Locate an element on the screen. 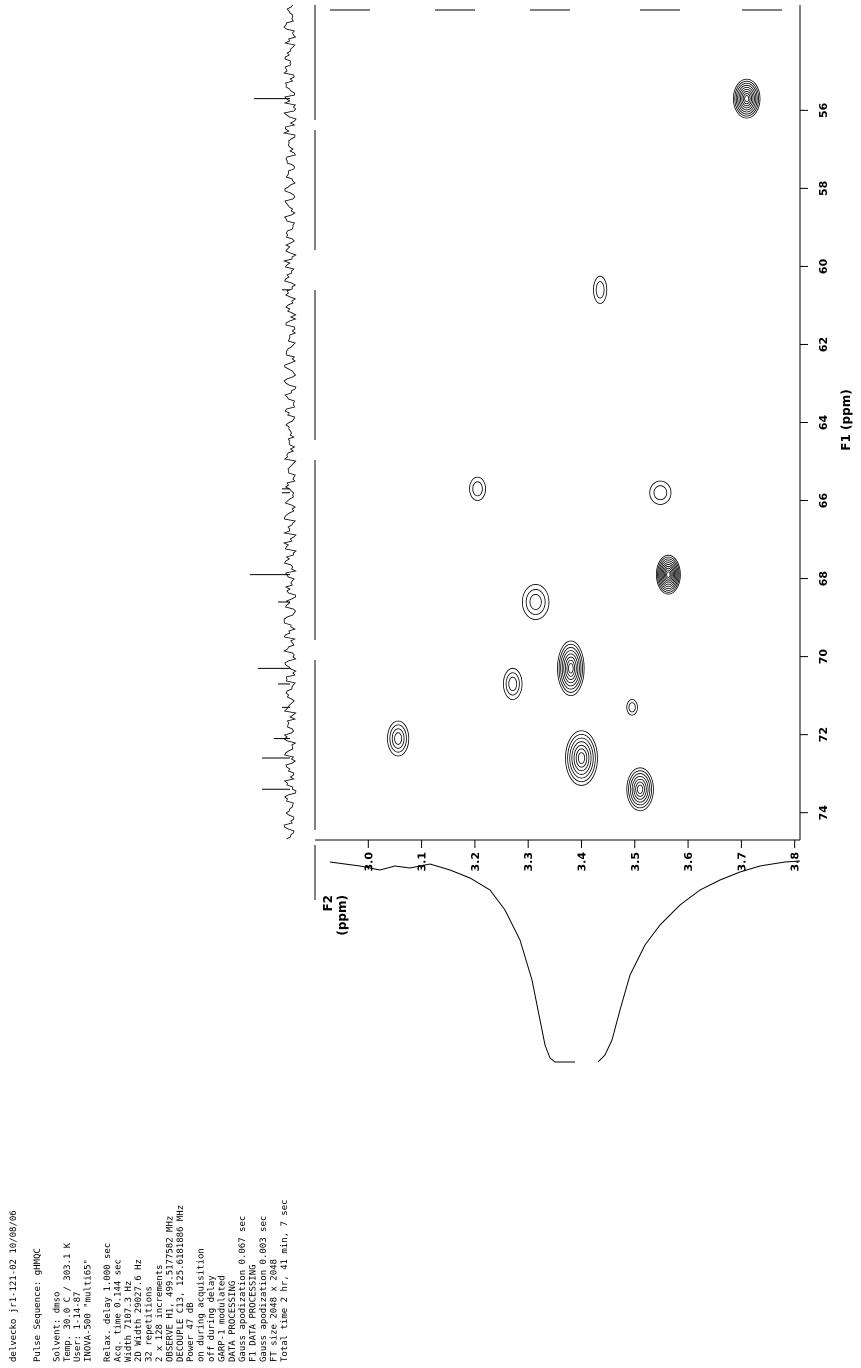 The image size is (861, 1368). f2-tick-label: 3.6 is located at coordinates (688, 862).